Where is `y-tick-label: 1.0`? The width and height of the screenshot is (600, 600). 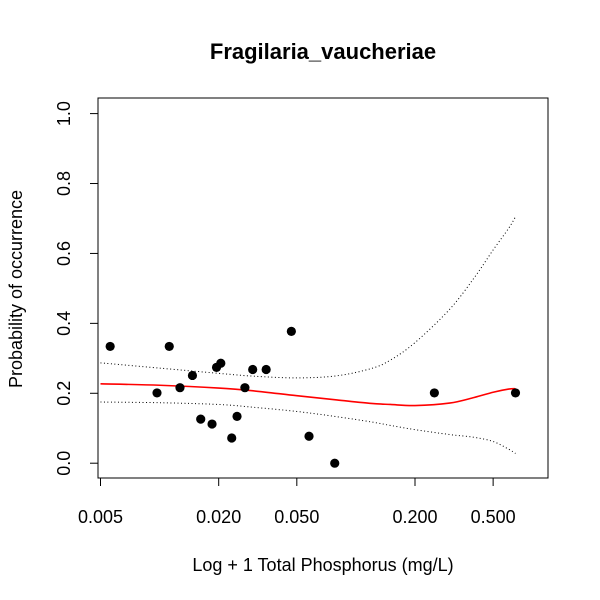
y-tick-label: 1.0 is located at coordinates (64, 113).